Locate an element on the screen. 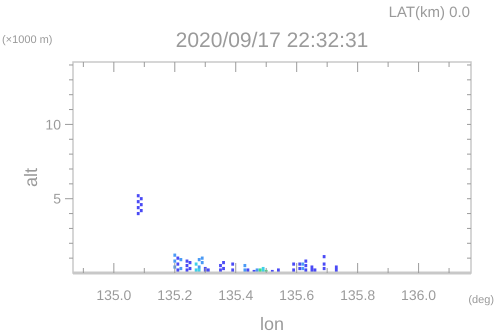 The image size is (498, 336). x-axis-title: lon is located at coordinates (272, 324).